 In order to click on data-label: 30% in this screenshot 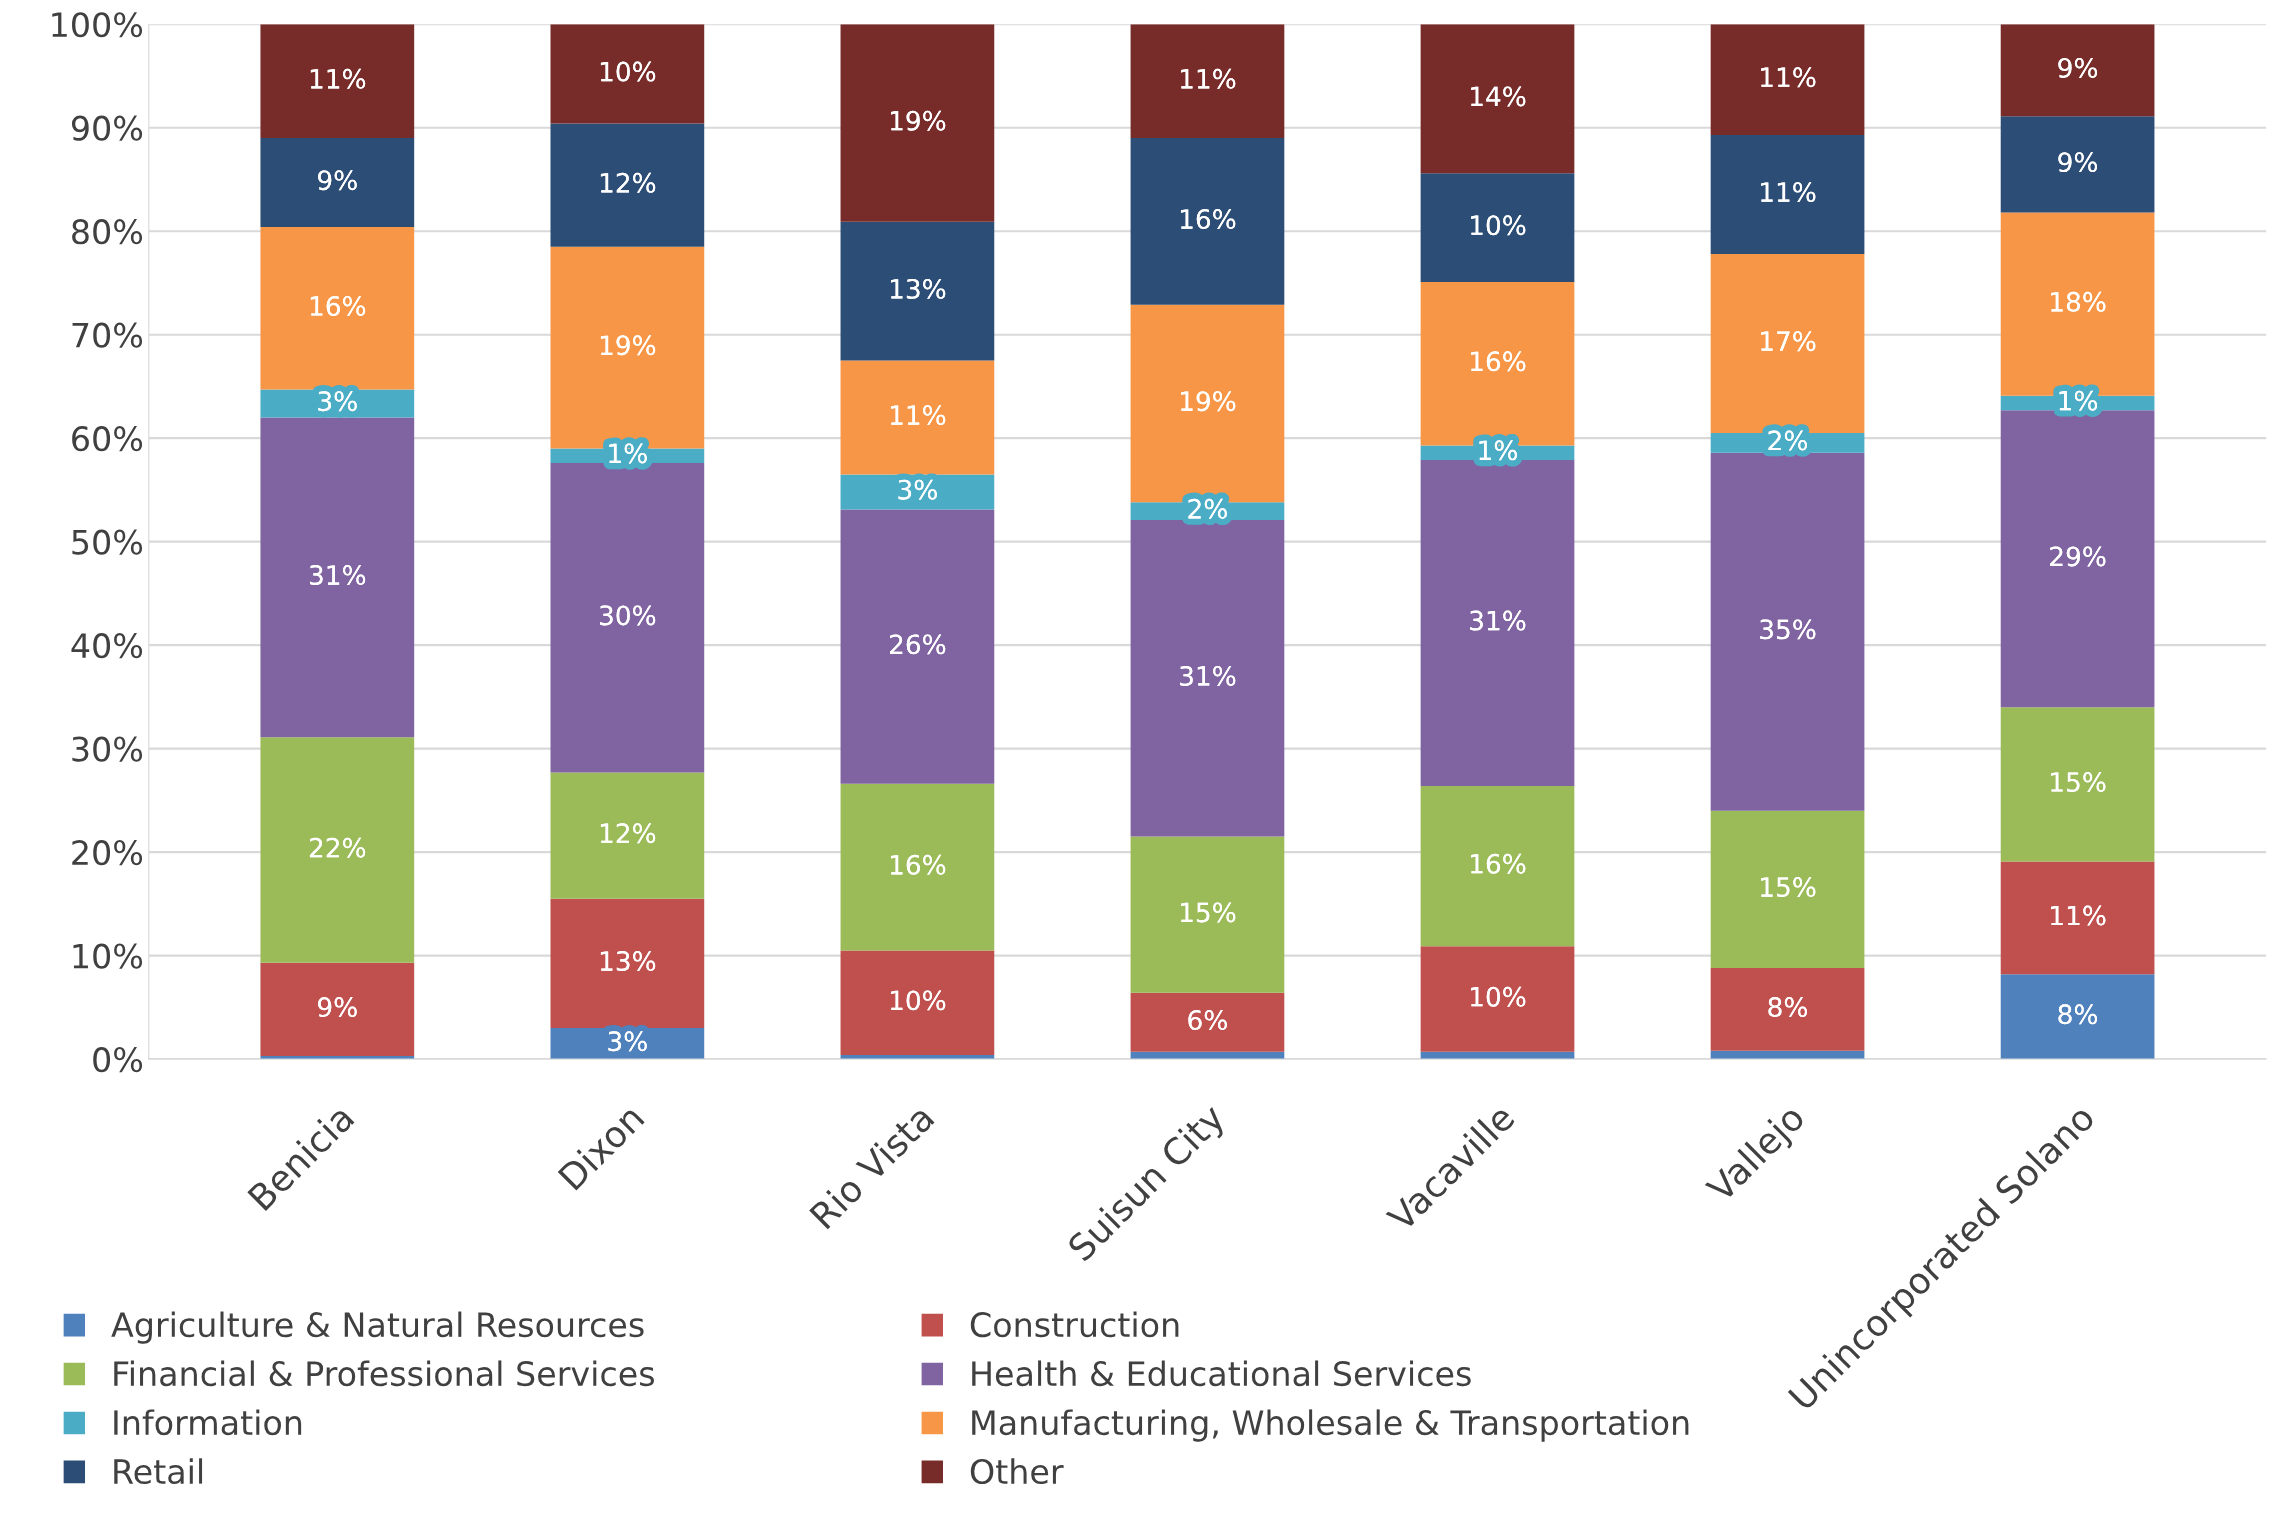, I will do `click(628, 615)`.